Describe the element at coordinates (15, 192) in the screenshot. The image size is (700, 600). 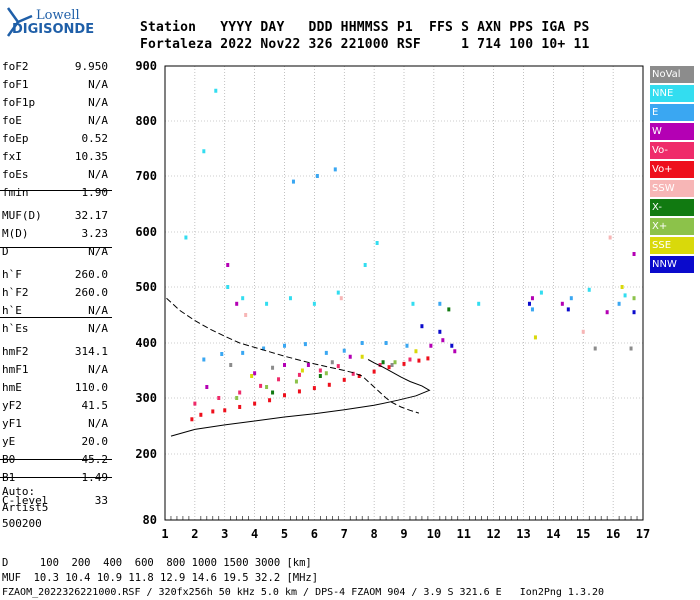
I see `param-label: fmin` at that location.